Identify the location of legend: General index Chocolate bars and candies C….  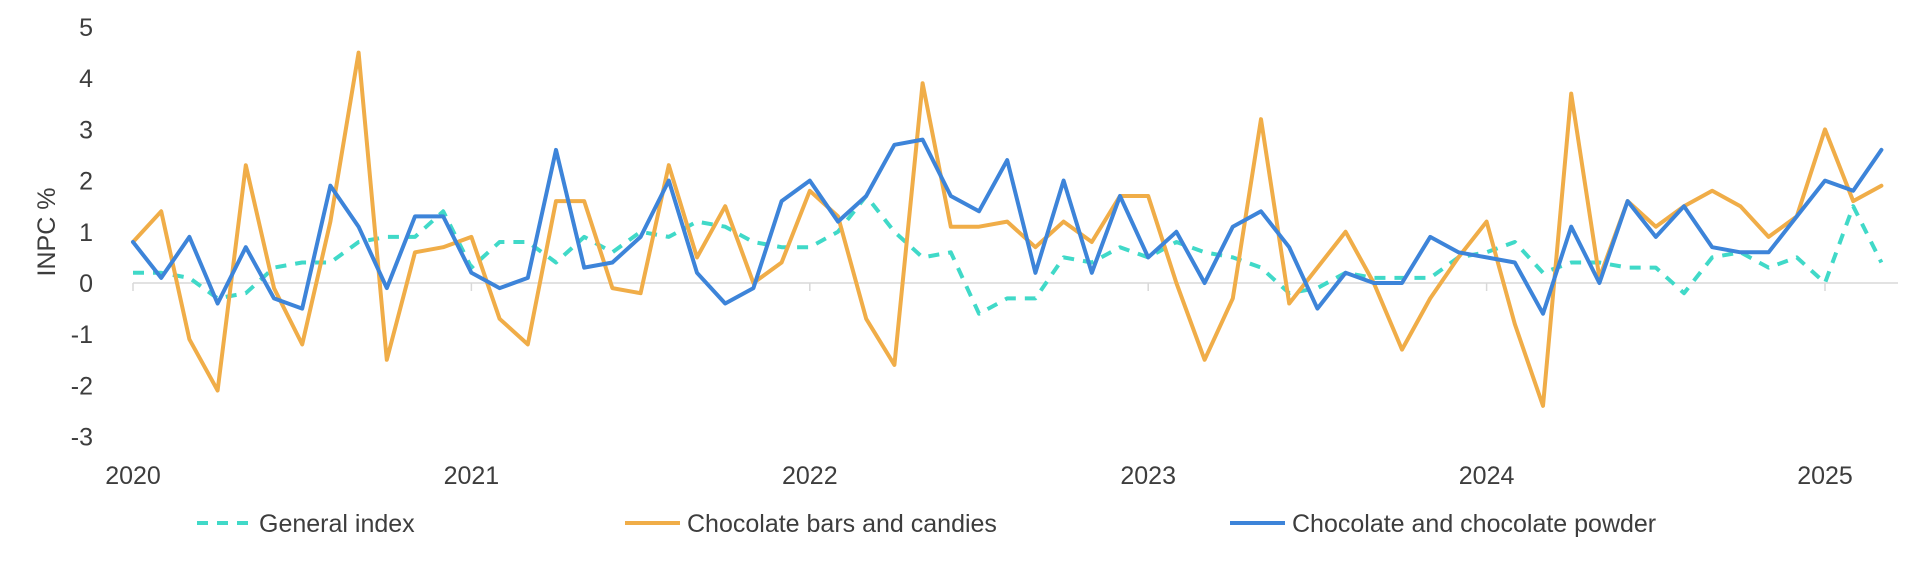
(926, 524).